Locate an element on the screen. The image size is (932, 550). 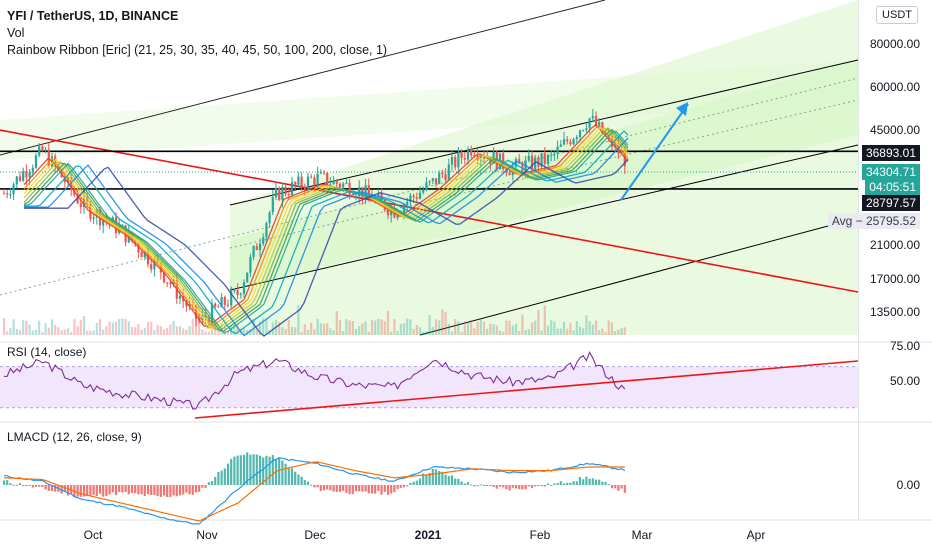
currency-button: USDT is located at coordinates (897, 15).